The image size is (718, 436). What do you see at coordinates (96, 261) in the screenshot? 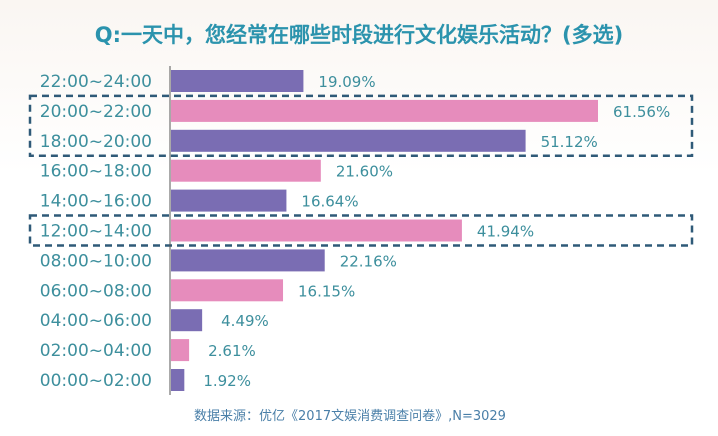
I see `category-label: 08:00~10:00` at bounding box center [96, 261].